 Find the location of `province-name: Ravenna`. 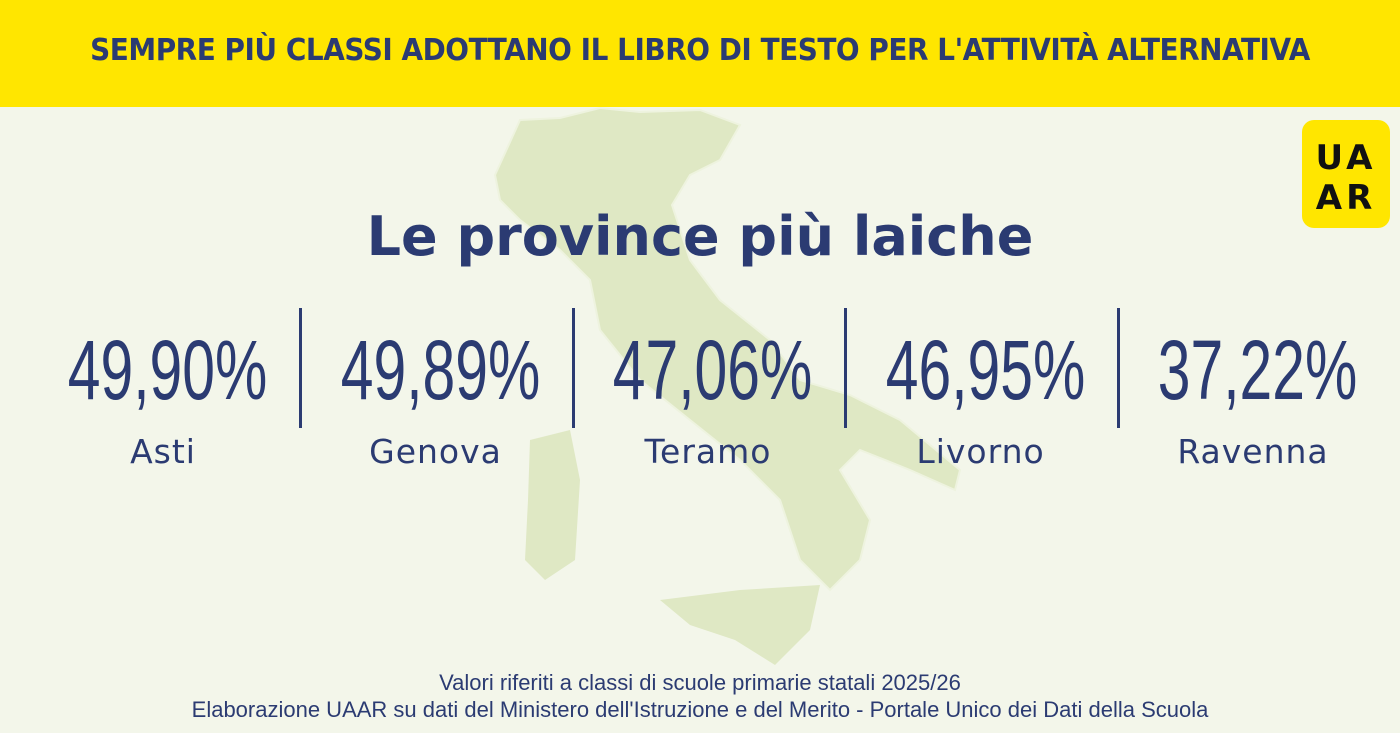

province-name: Ravenna is located at coordinates (1253, 451).